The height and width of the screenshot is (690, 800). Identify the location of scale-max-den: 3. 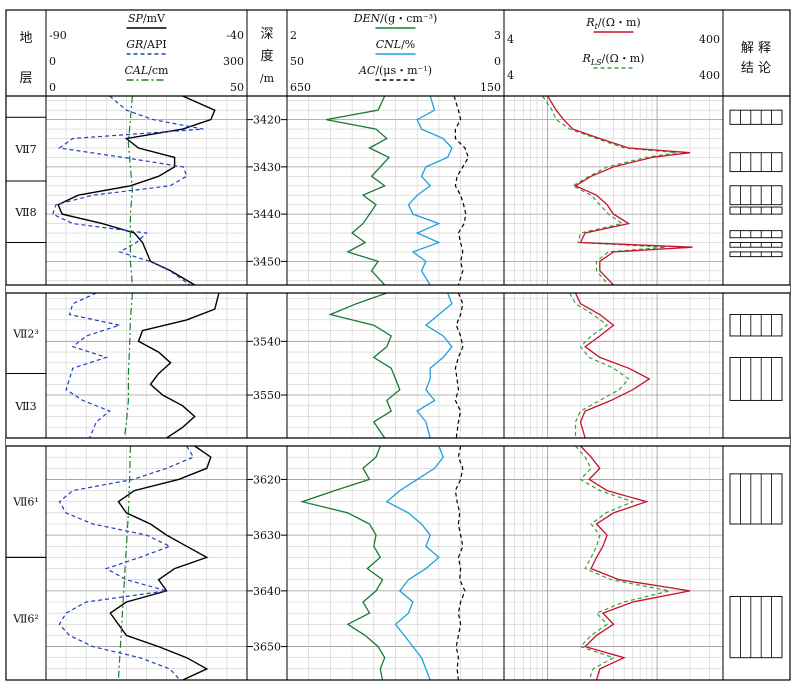
(497, 35).